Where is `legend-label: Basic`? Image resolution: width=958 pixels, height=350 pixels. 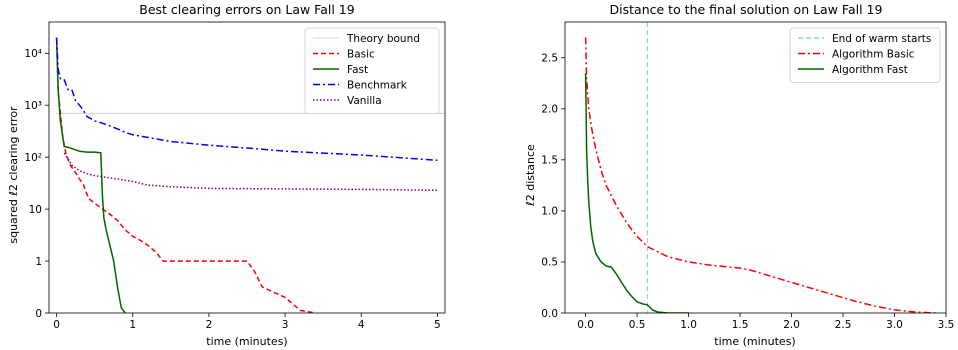
legend-label: Basic is located at coordinates (361, 55).